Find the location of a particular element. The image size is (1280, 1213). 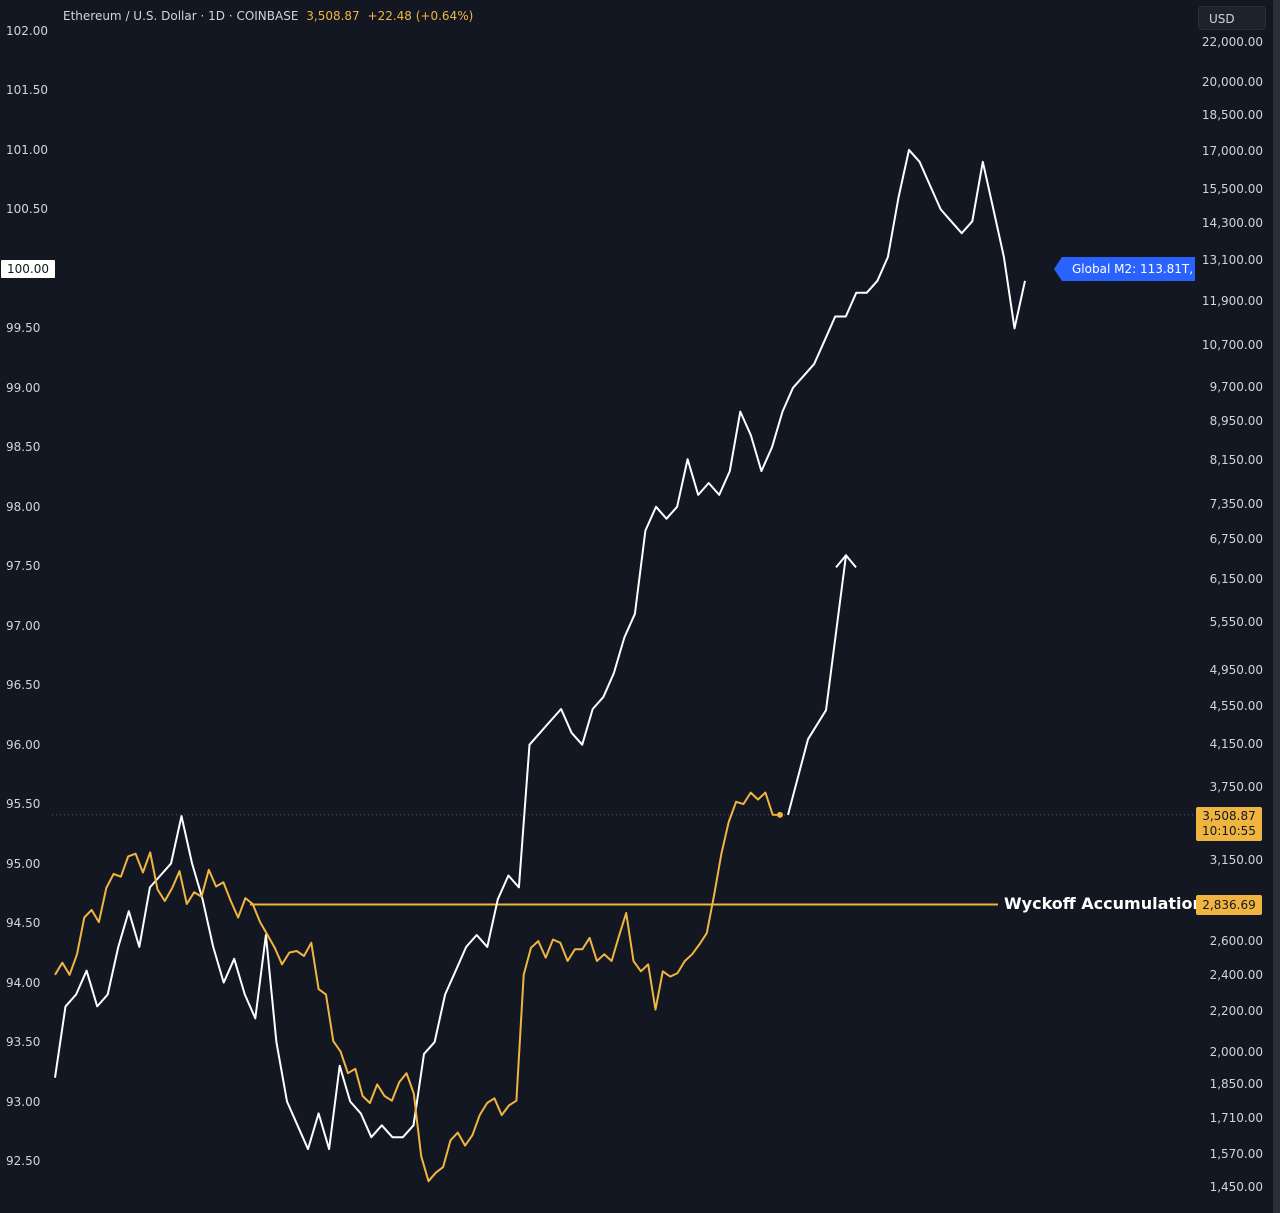

right-axis-tick: 4,150.00 is located at coordinates (1236, 744).